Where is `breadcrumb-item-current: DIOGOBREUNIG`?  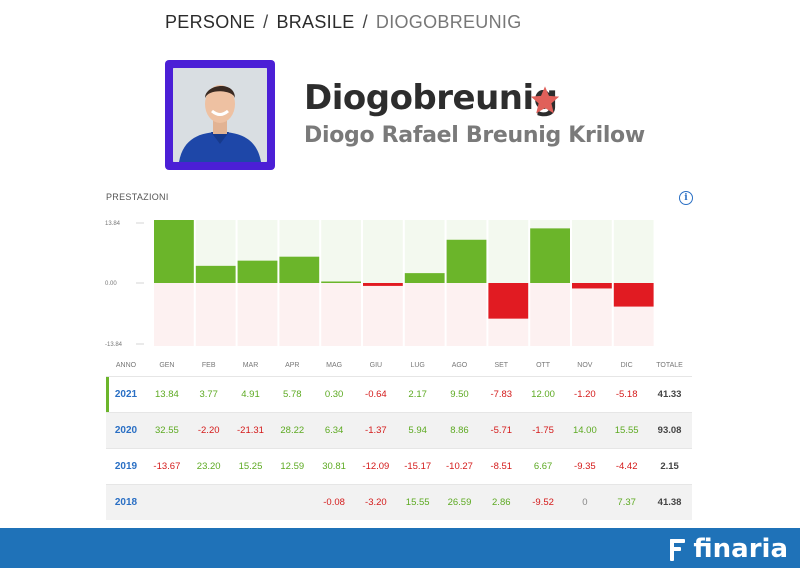
breadcrumb-item-current: DIOGOBREUNIG is located at coordinates (448, 22).